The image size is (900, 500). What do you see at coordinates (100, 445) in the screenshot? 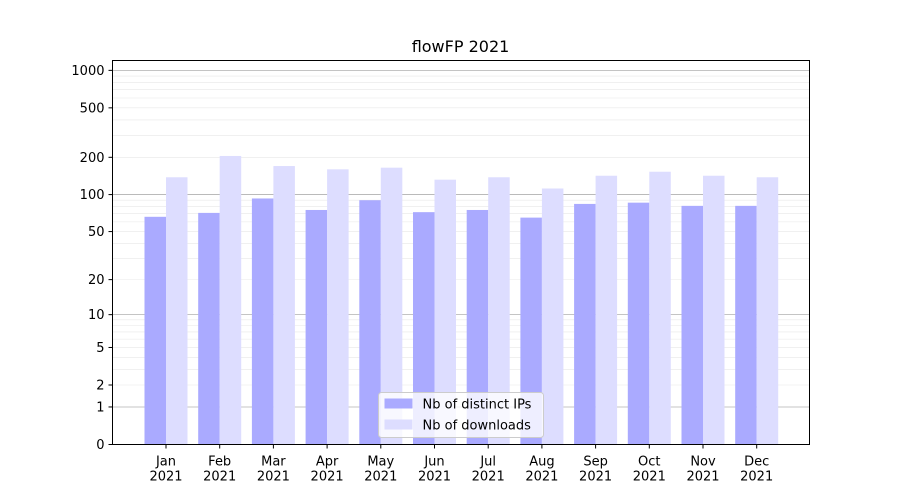
I see `y-tick-label: 0` at bounding box center [100, 445].